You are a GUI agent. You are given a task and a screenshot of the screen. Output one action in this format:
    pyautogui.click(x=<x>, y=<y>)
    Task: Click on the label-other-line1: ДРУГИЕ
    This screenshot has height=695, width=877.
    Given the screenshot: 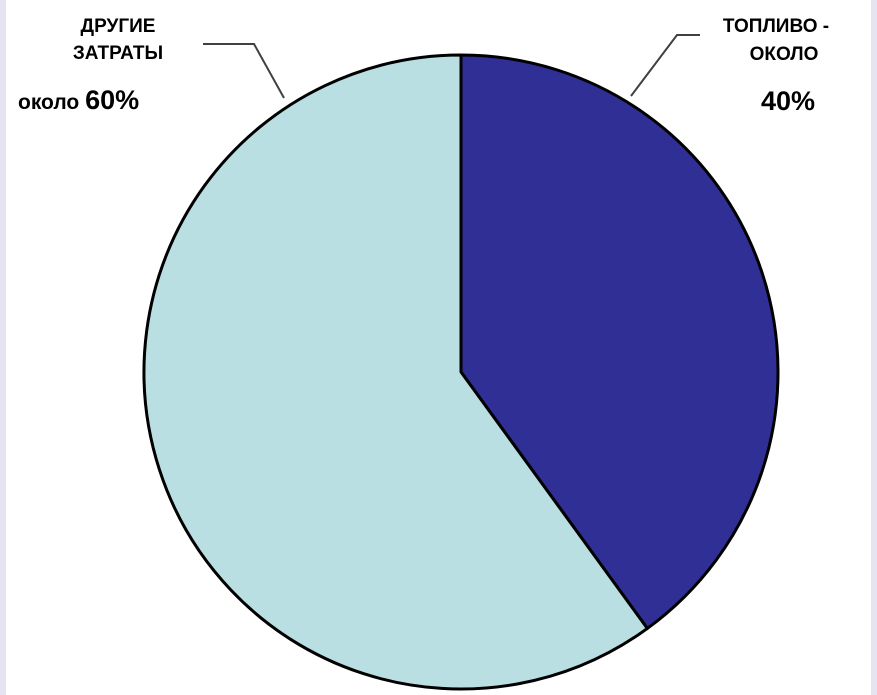 What is the action you would take?
    pyautogui.click(x=118, y=26)
    